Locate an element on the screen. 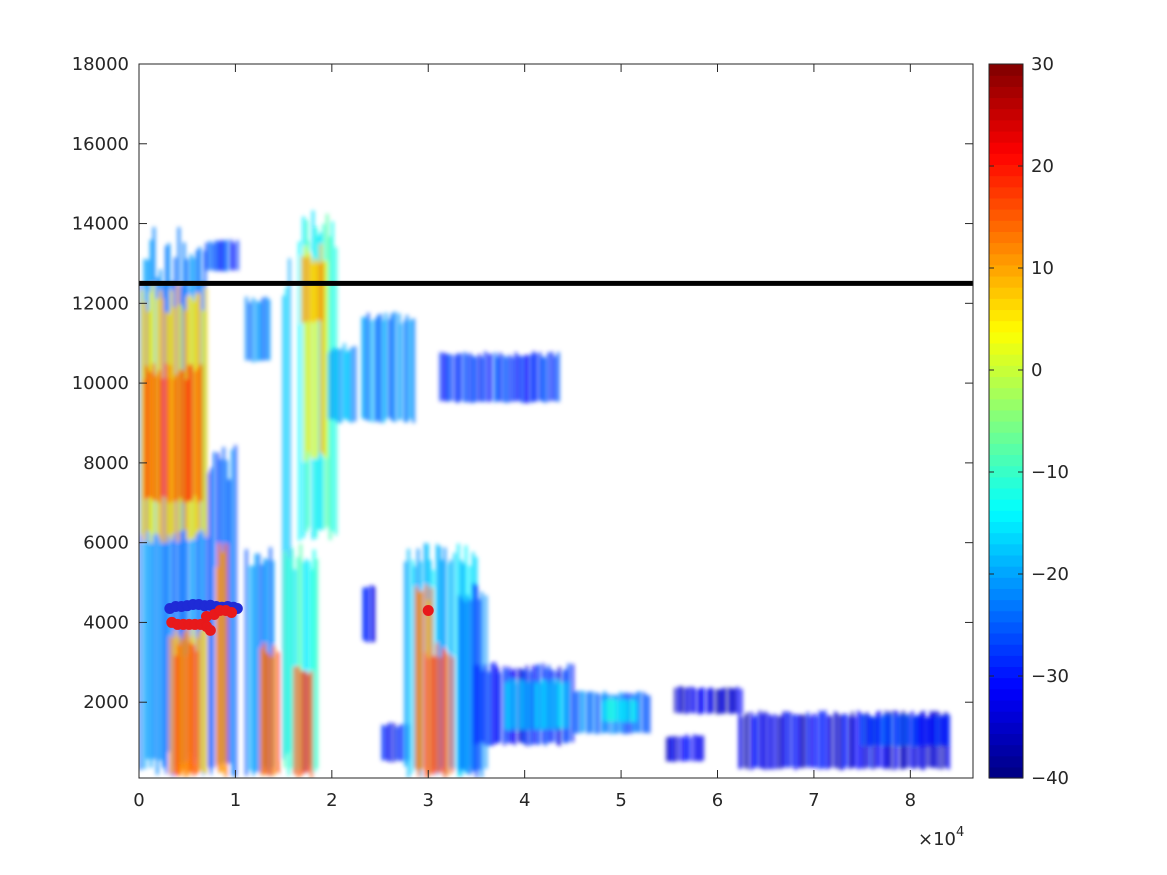 The image size is (1167, 875). y-tick-label: 16000 is located at coordinates (100, 144).